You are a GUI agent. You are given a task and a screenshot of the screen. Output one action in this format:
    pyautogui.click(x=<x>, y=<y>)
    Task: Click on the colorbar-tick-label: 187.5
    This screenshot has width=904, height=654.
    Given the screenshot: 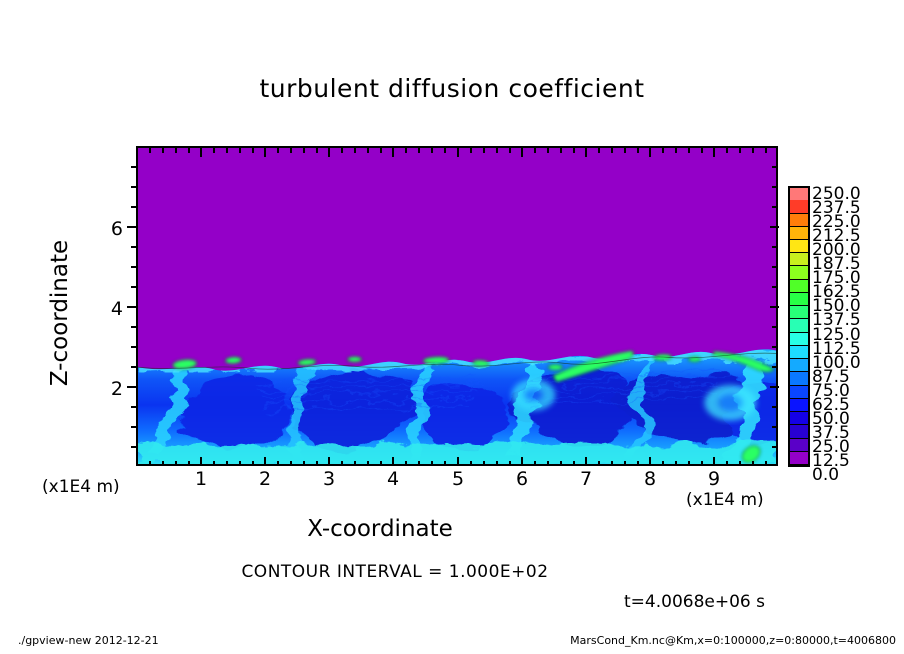 What is the action you would take?
    pyautogui.click(x=836, y=264)
    